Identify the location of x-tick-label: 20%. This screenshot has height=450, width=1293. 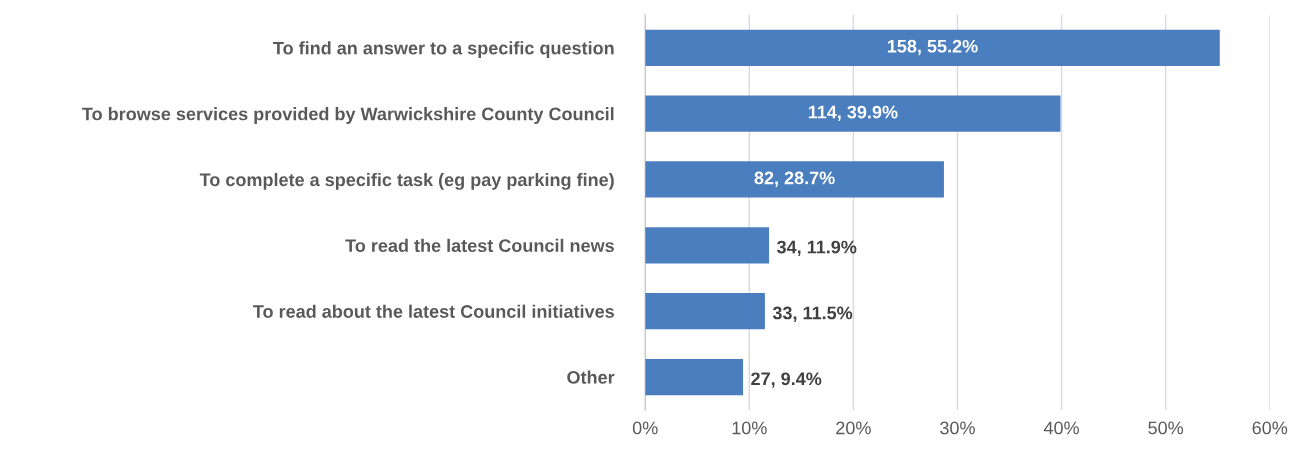
(853, 428).